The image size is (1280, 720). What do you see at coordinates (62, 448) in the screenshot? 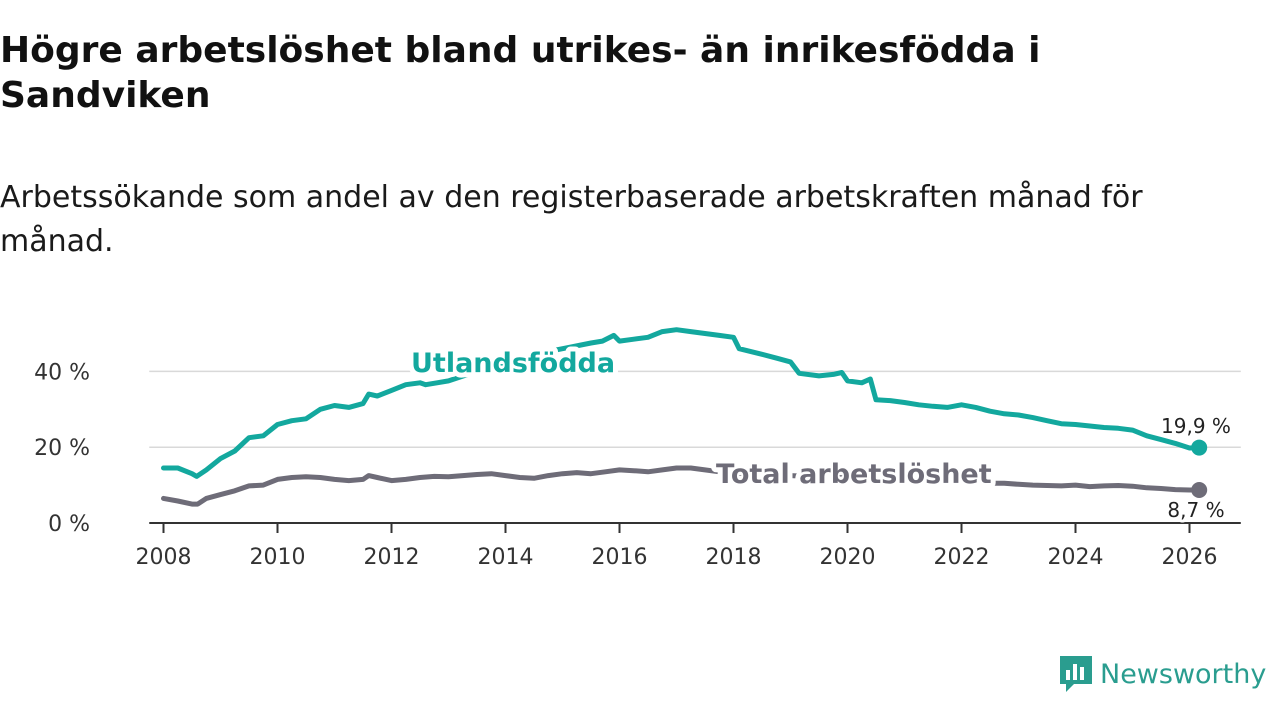
I see `y-tick-label: 20 %` at bounding box center [62, 448].